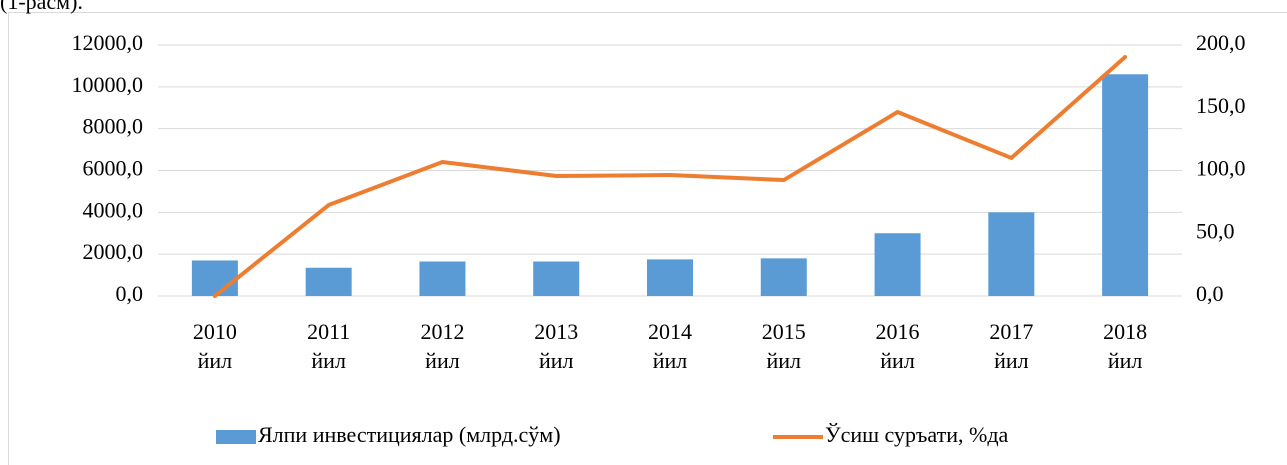 The image size is (1287, 465). Describe the element at coordinates (1011, 346) in the screenshot. I see `x-tick-label: 2017 йил` at that location.